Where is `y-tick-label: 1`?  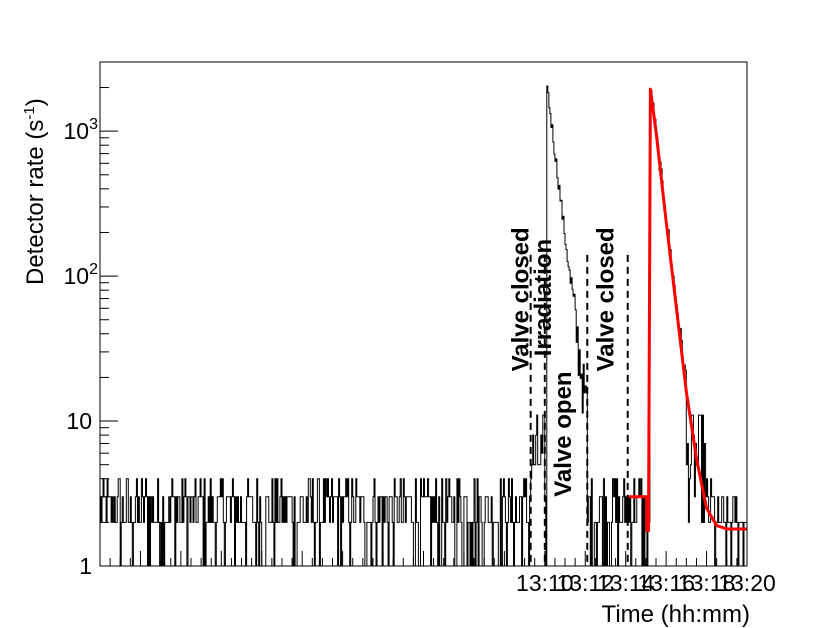 y-tick-label: 1 is located at coordinates (85, 566).